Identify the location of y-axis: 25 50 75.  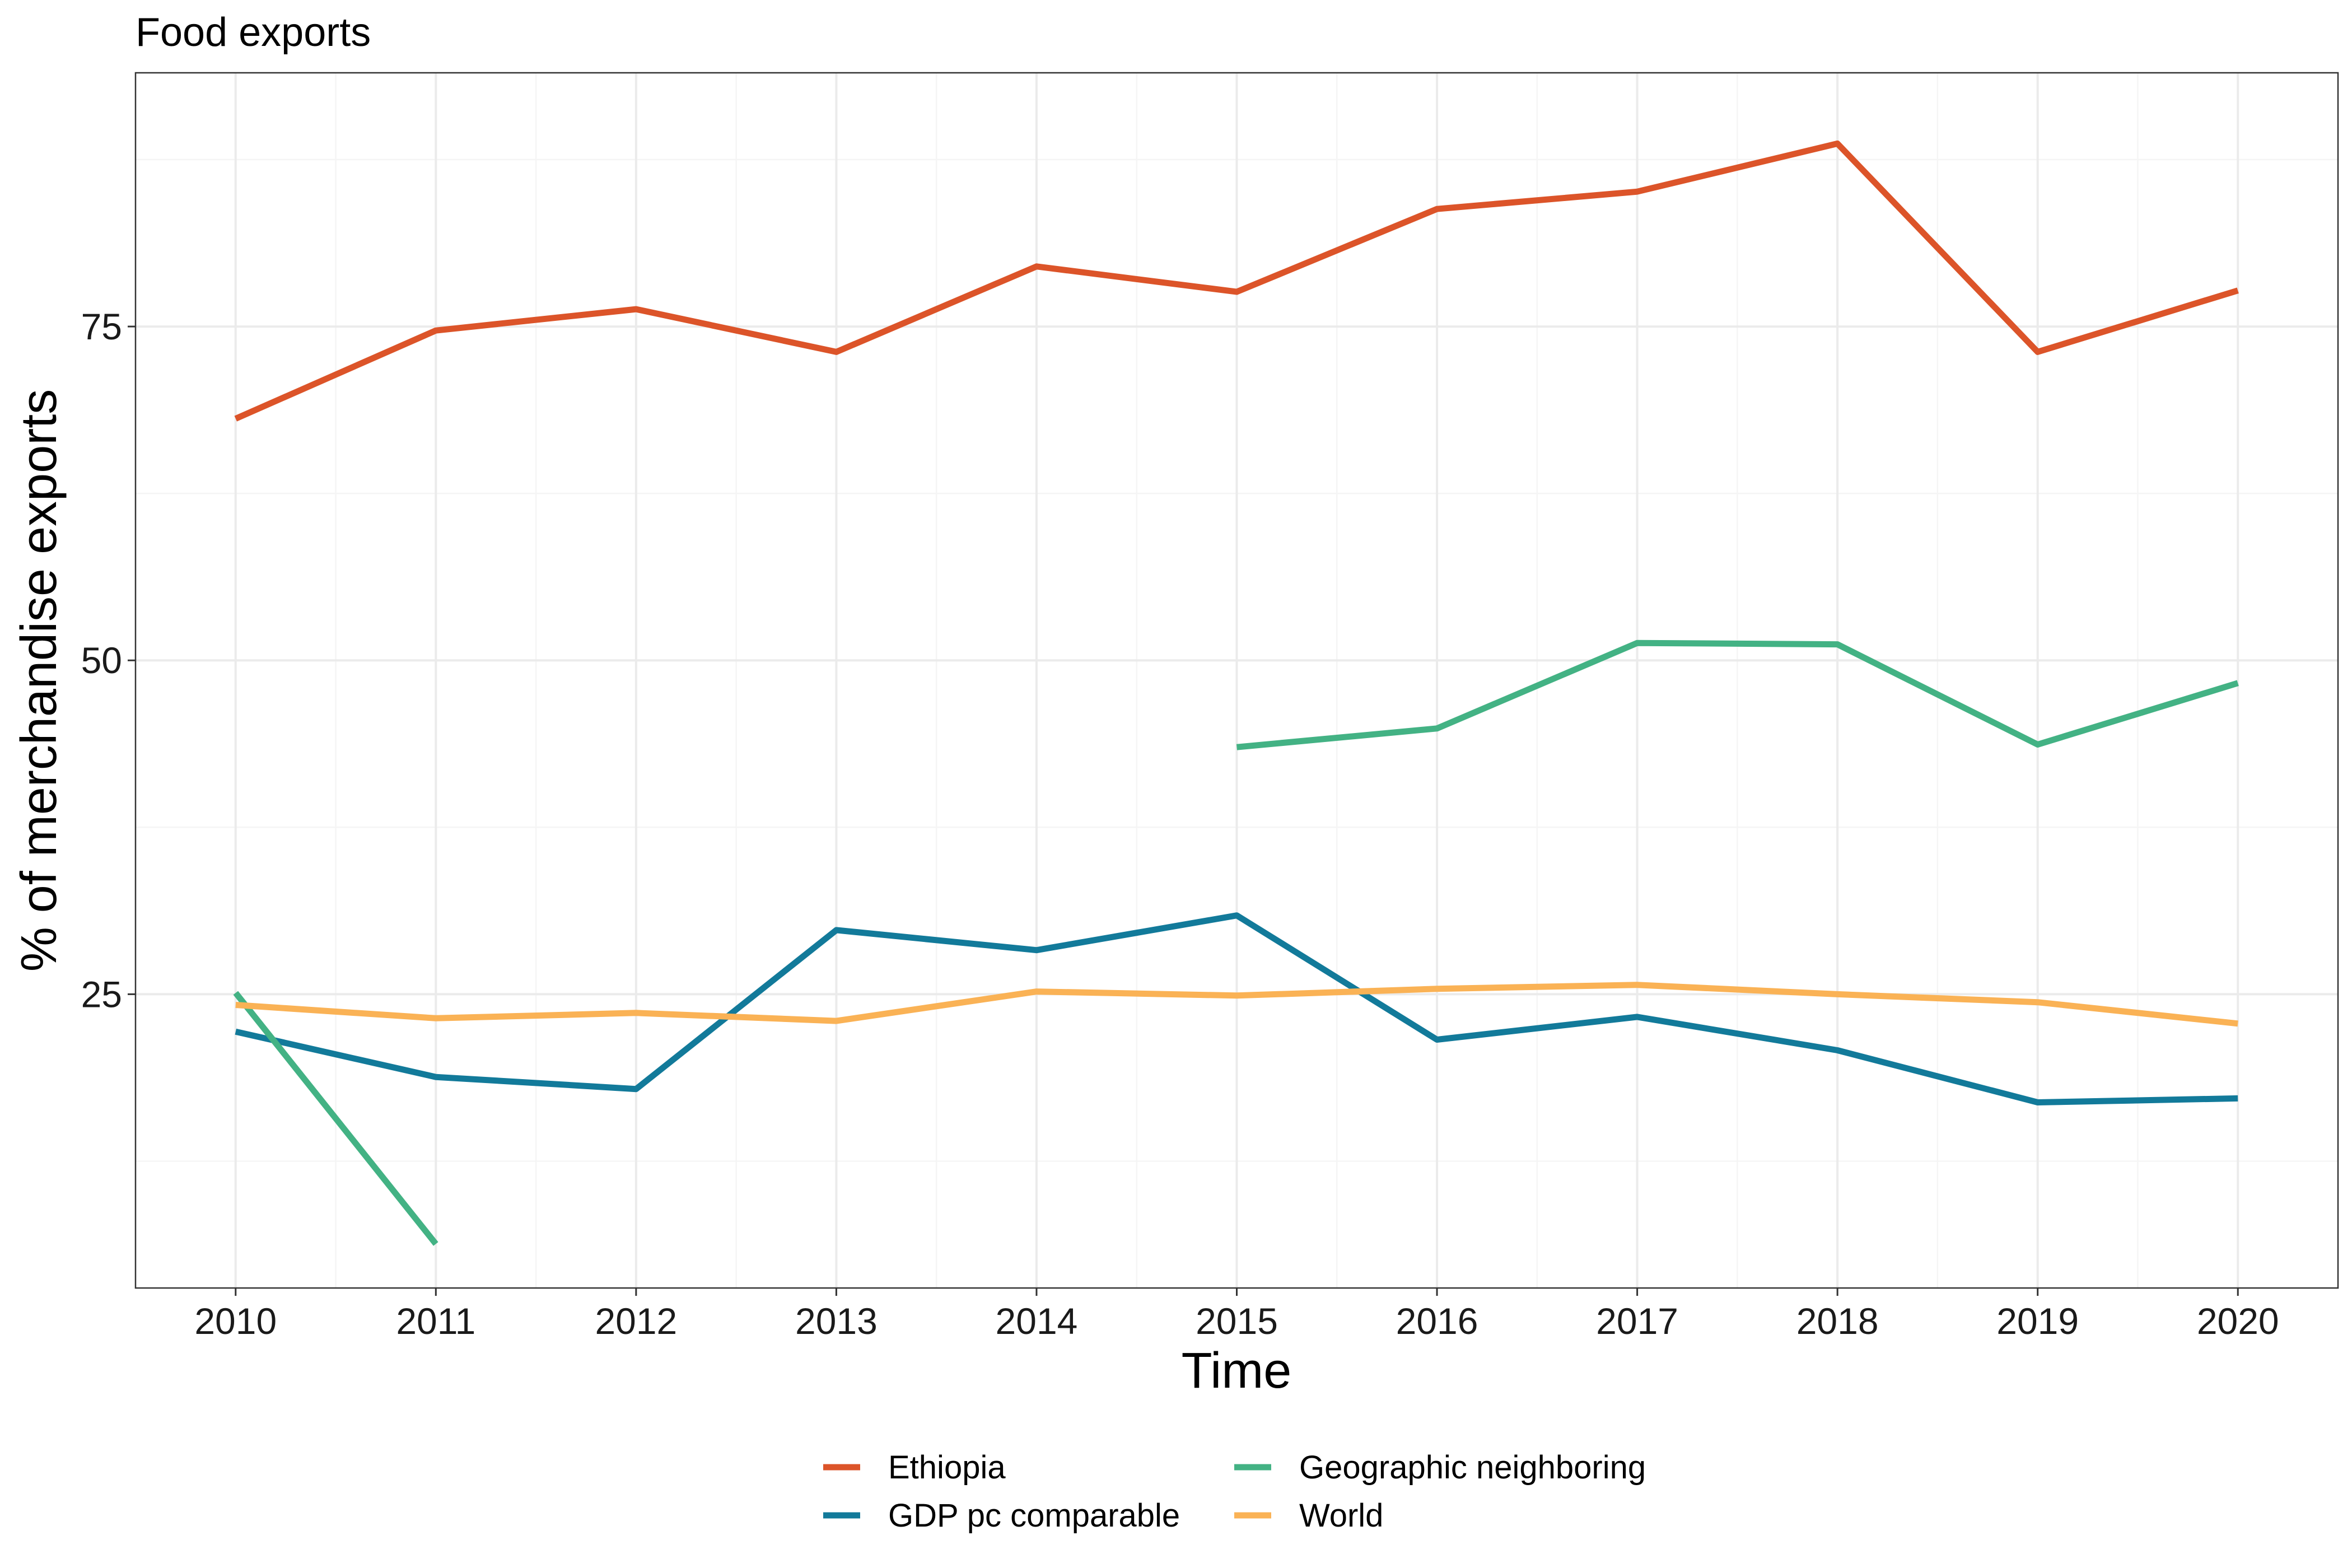
(109, 661).